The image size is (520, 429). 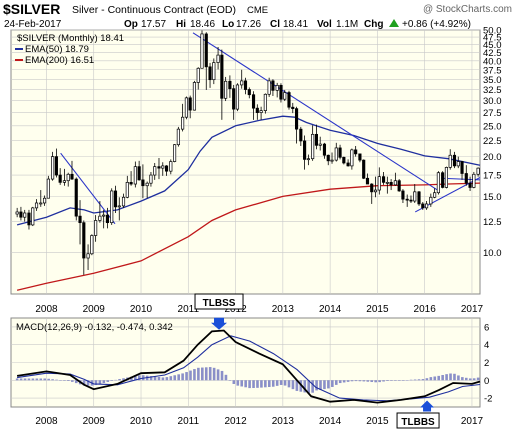 I want to click on watermark: @ StockCharts.com, so click(x=467, y=9).